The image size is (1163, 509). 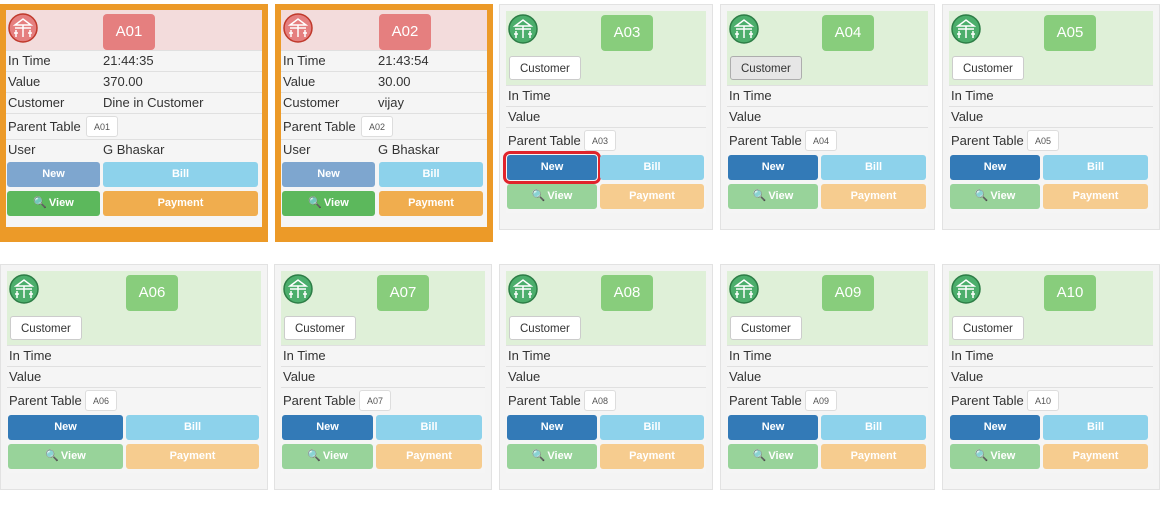 What do you see at coordinates (848, 33) in the screenshot?
I see `table-number-badge: A04` at bounding box center [848, 33].